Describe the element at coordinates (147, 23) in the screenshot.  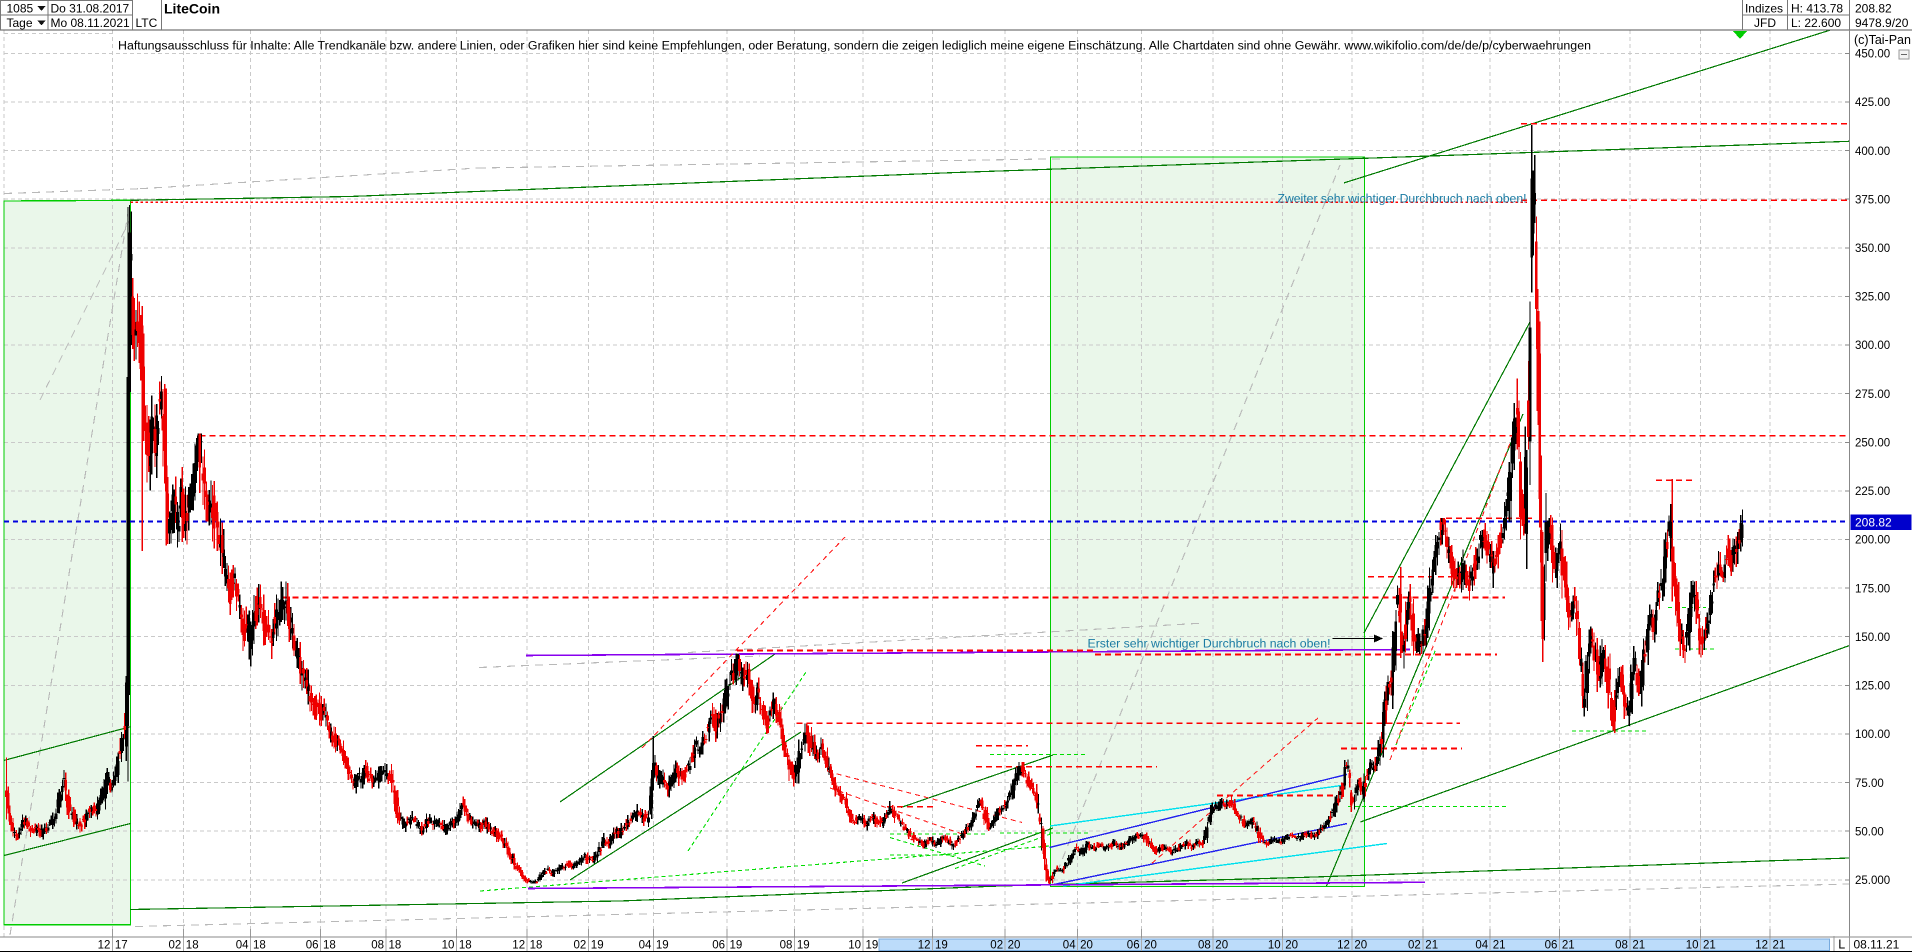
I see `svg-text: LTC` at that location.